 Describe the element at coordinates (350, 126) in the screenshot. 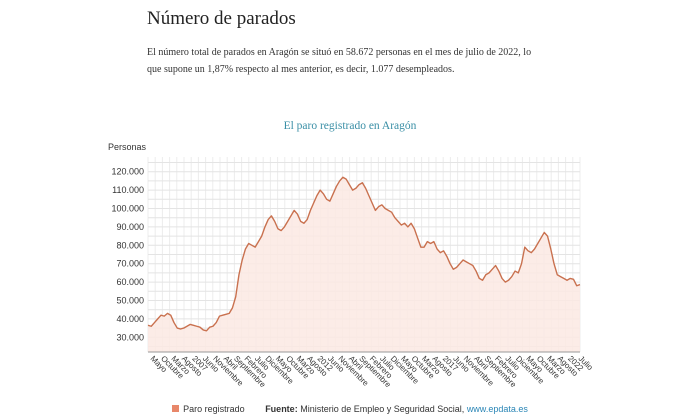

I see `chart-title: El paro registrado en Aragón` at that location.